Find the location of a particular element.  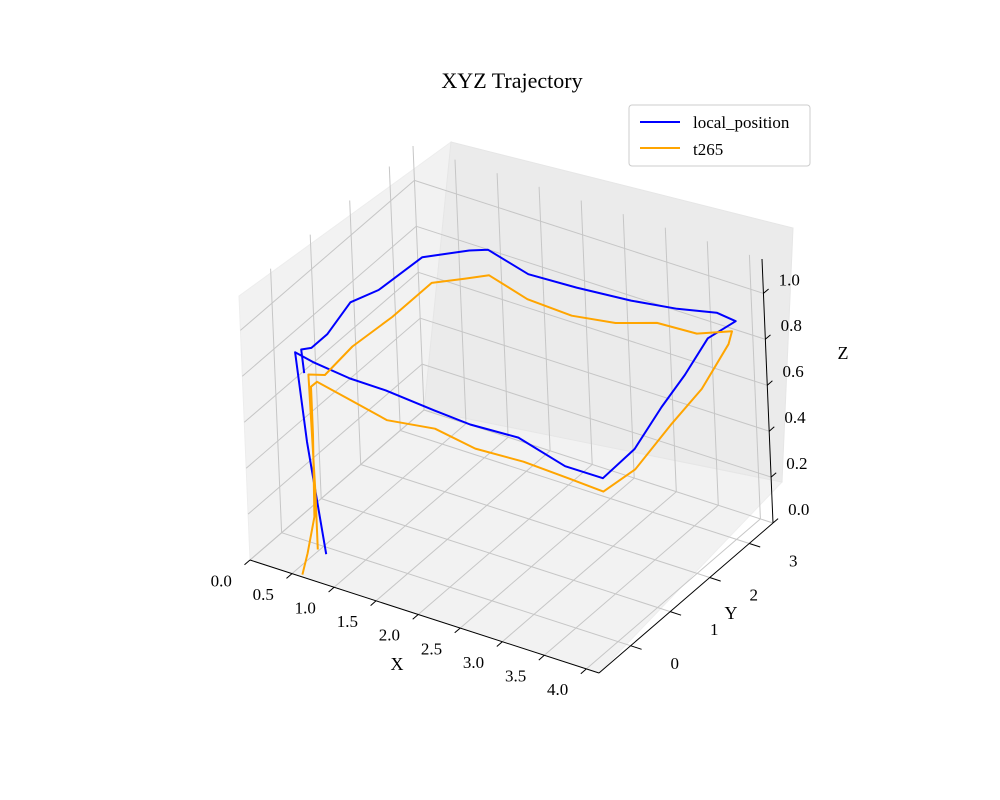

y-tick-label: 3 is located at coordinates (793, 561).